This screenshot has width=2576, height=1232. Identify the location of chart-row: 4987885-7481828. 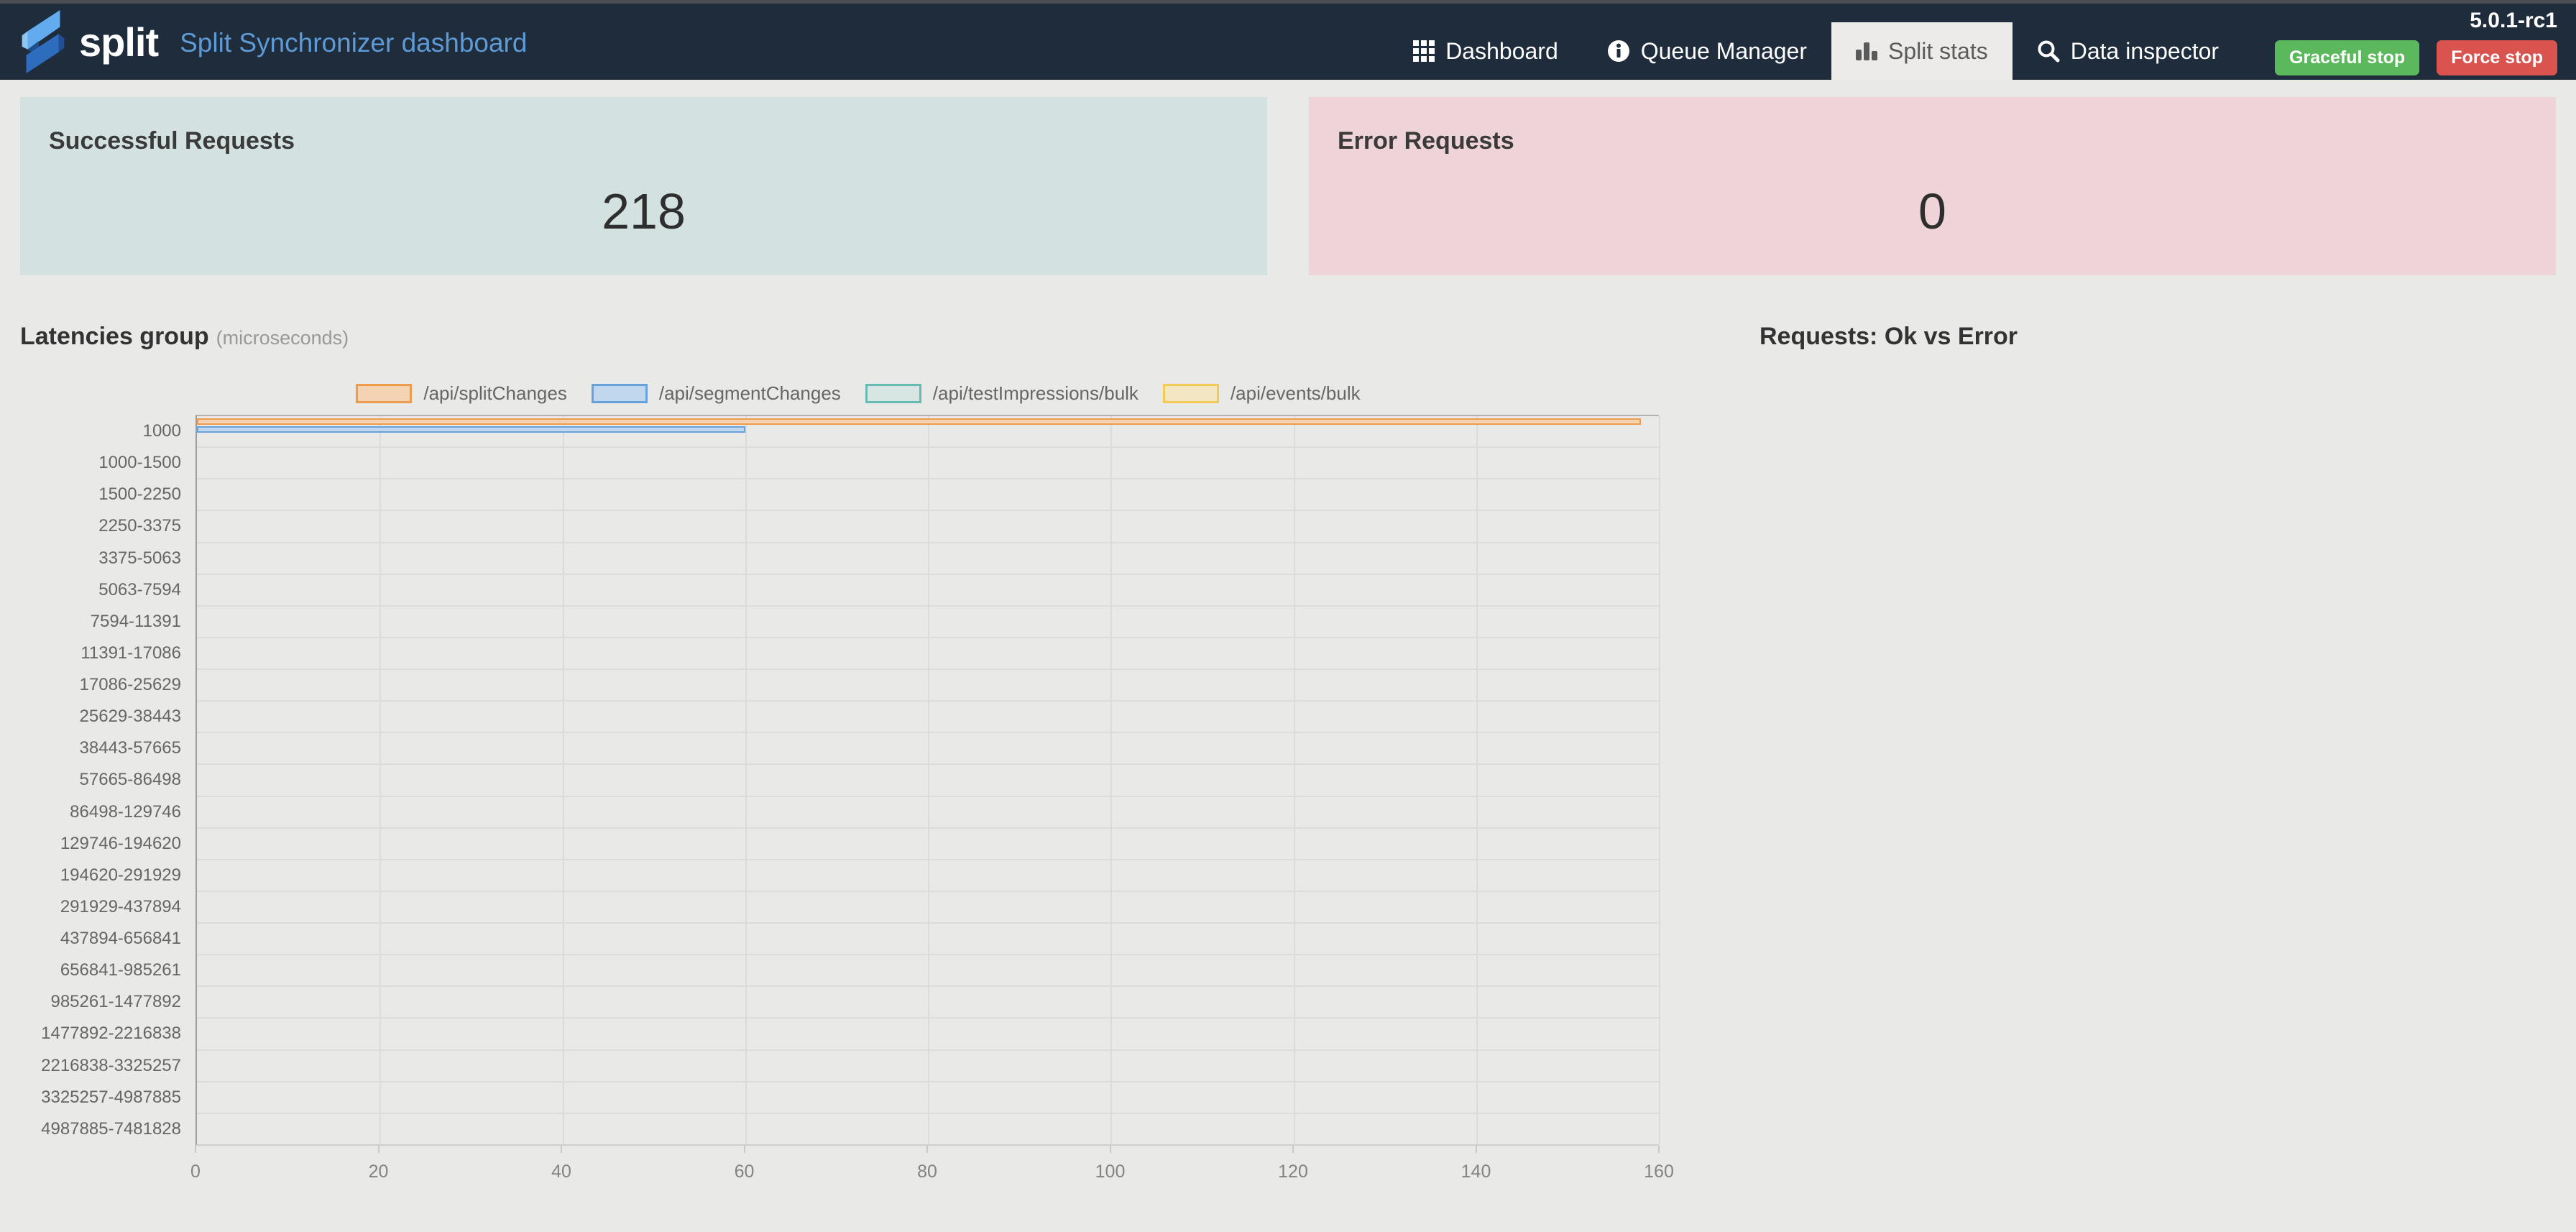
(850, 1129).